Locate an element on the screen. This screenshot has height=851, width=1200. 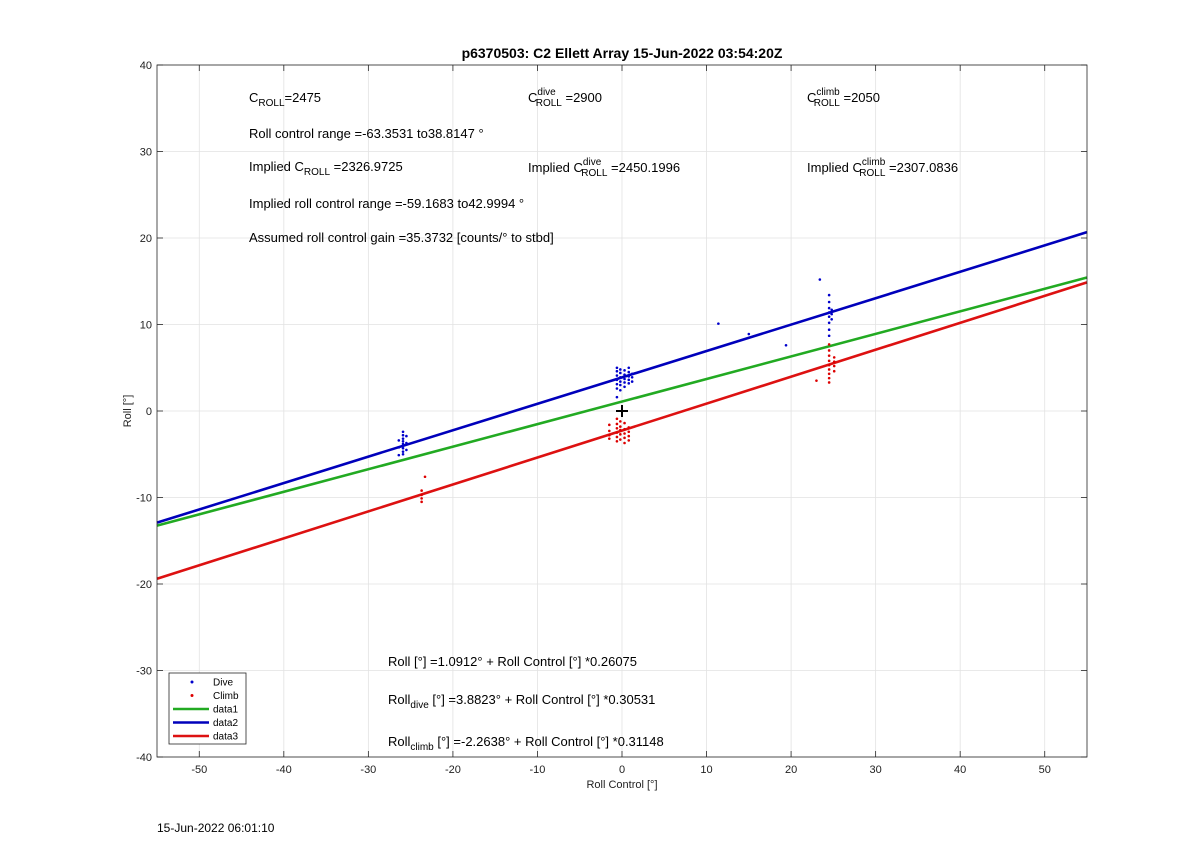
x-tick-label: -30 is located at coordinates (368, 770).